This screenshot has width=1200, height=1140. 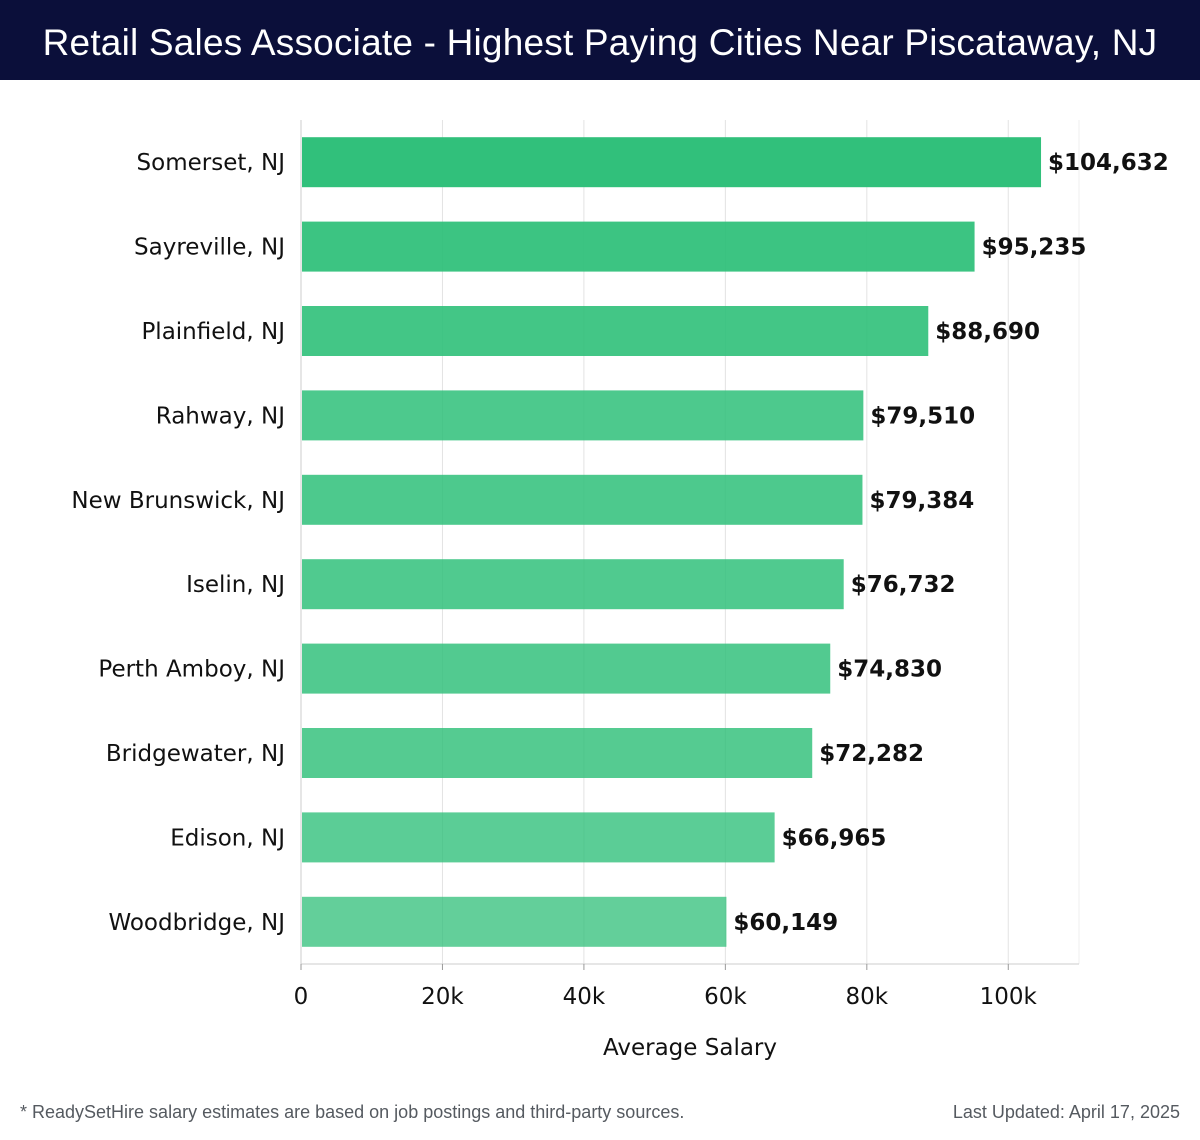 What do you see at coordinates (301, 997) in the screenshot?
I see `x-tick-label: 0` at bounding box center [301, 997].